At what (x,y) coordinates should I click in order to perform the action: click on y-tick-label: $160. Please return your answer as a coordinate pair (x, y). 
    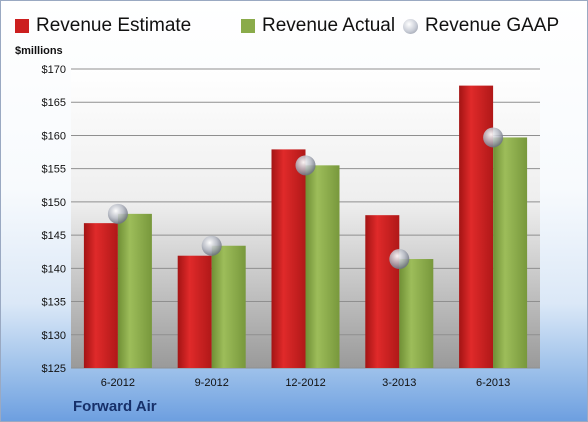
    Looking at the image, I should click on (54, 136).